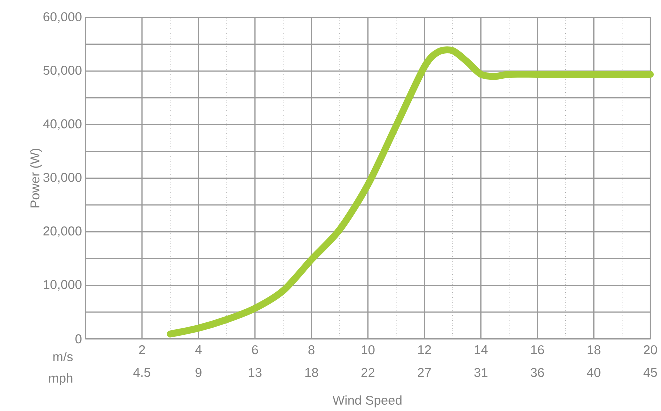 This screenshot has height=411, width=661. What do you see at coordinates (651, 350) in the screenshot?
I see `x-tick-label: 20` at bounding box center [651, 350].